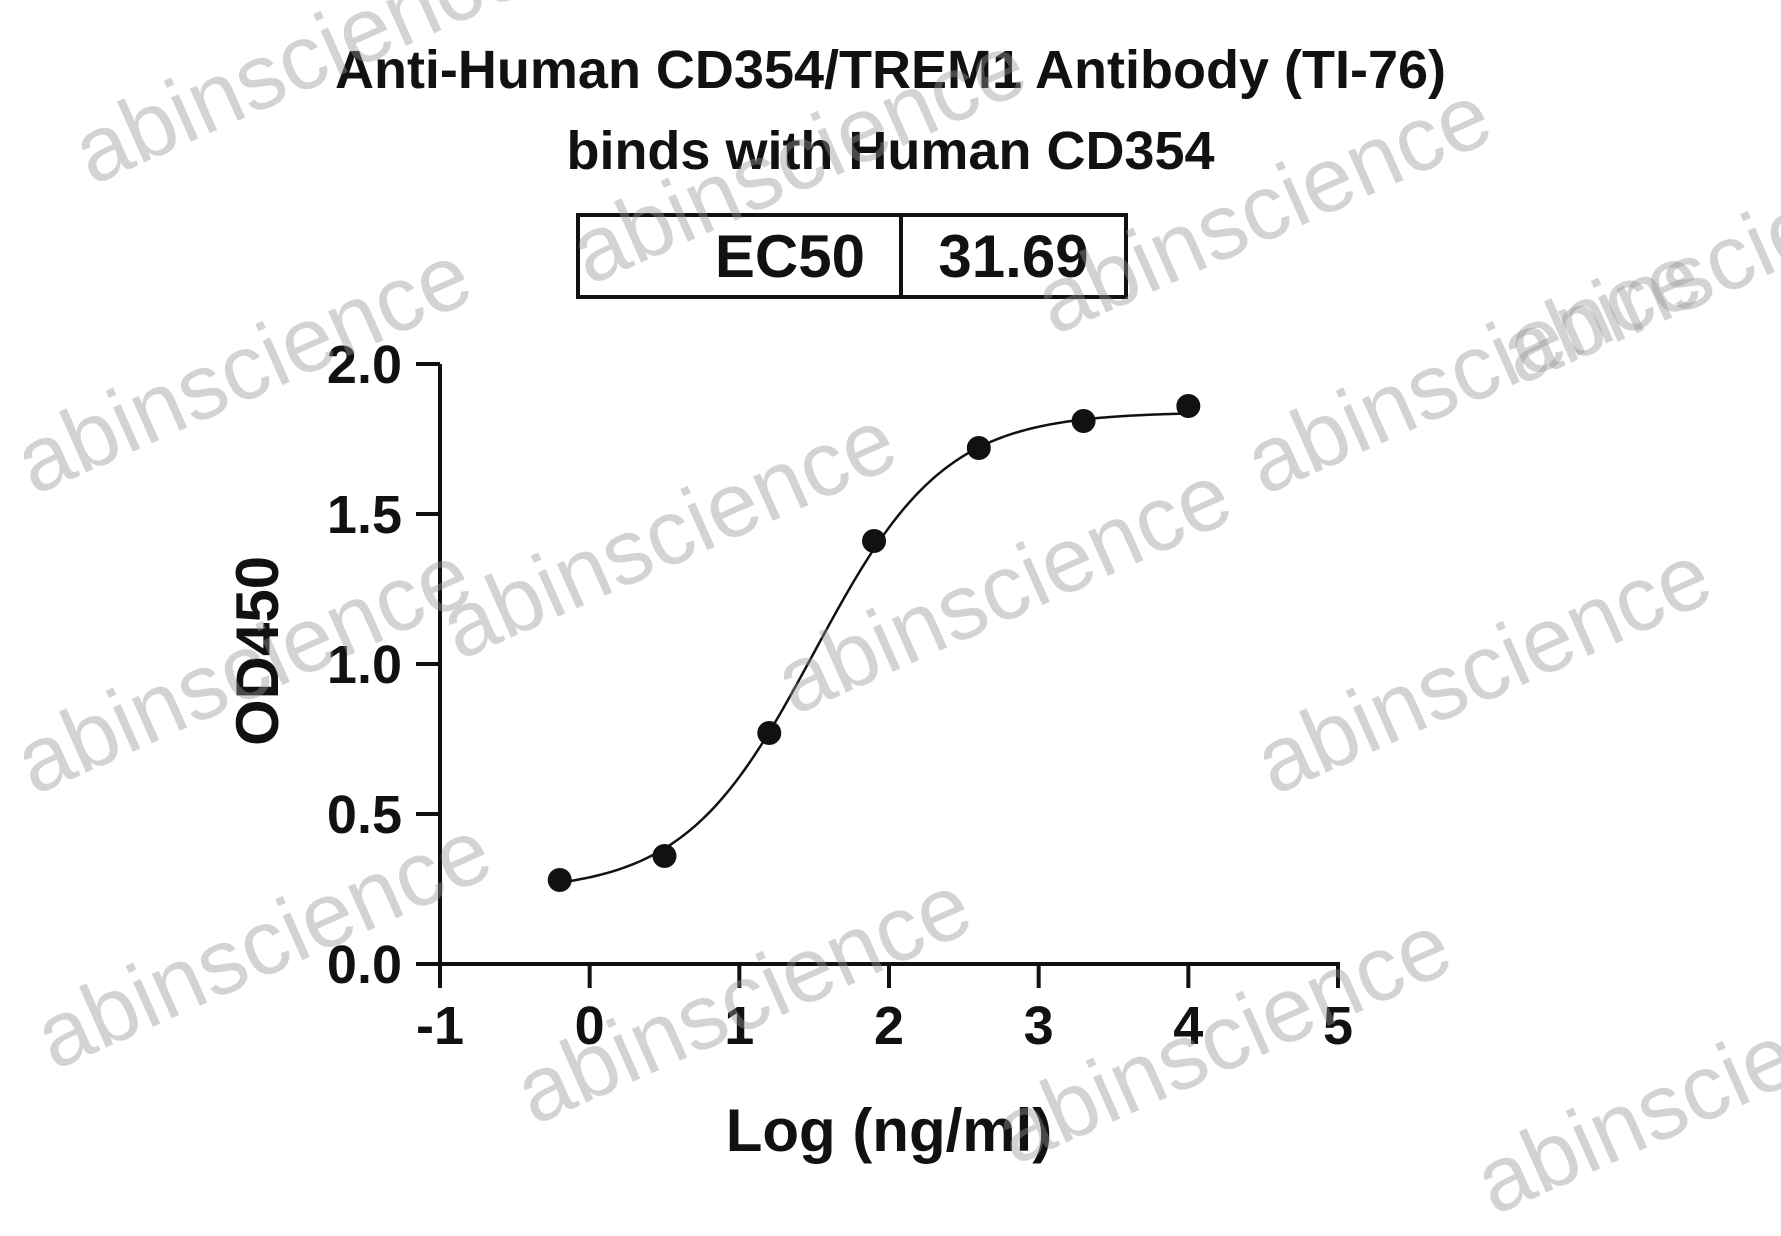  What do you see at coordinates (364, 515) in the screenshot?
I see `y-tick-label: 1.5` at bounding box center [364, 515].